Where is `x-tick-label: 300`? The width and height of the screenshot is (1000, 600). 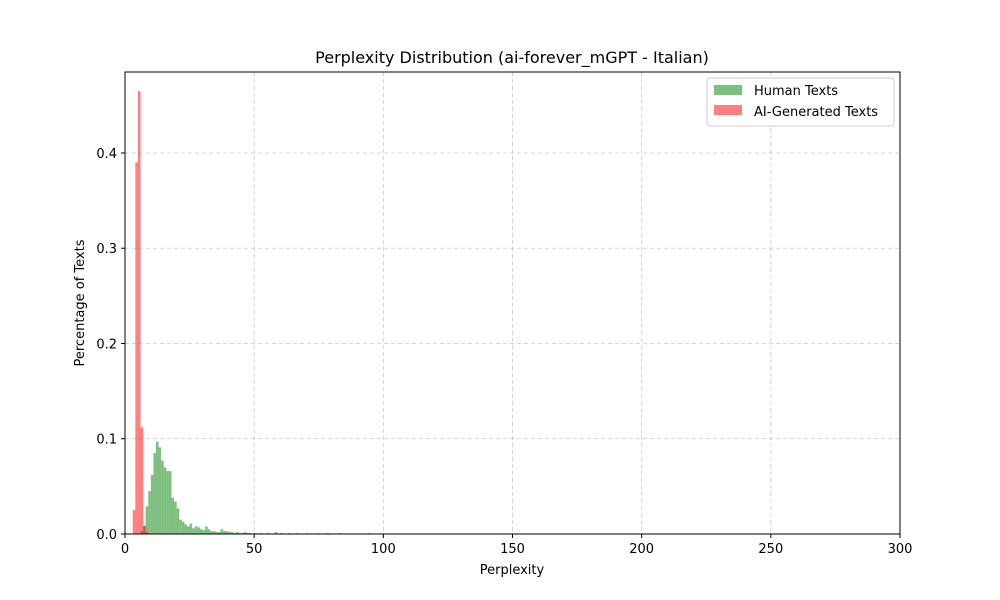 x-tick-label: 300 is located at coordinates (900, 549).